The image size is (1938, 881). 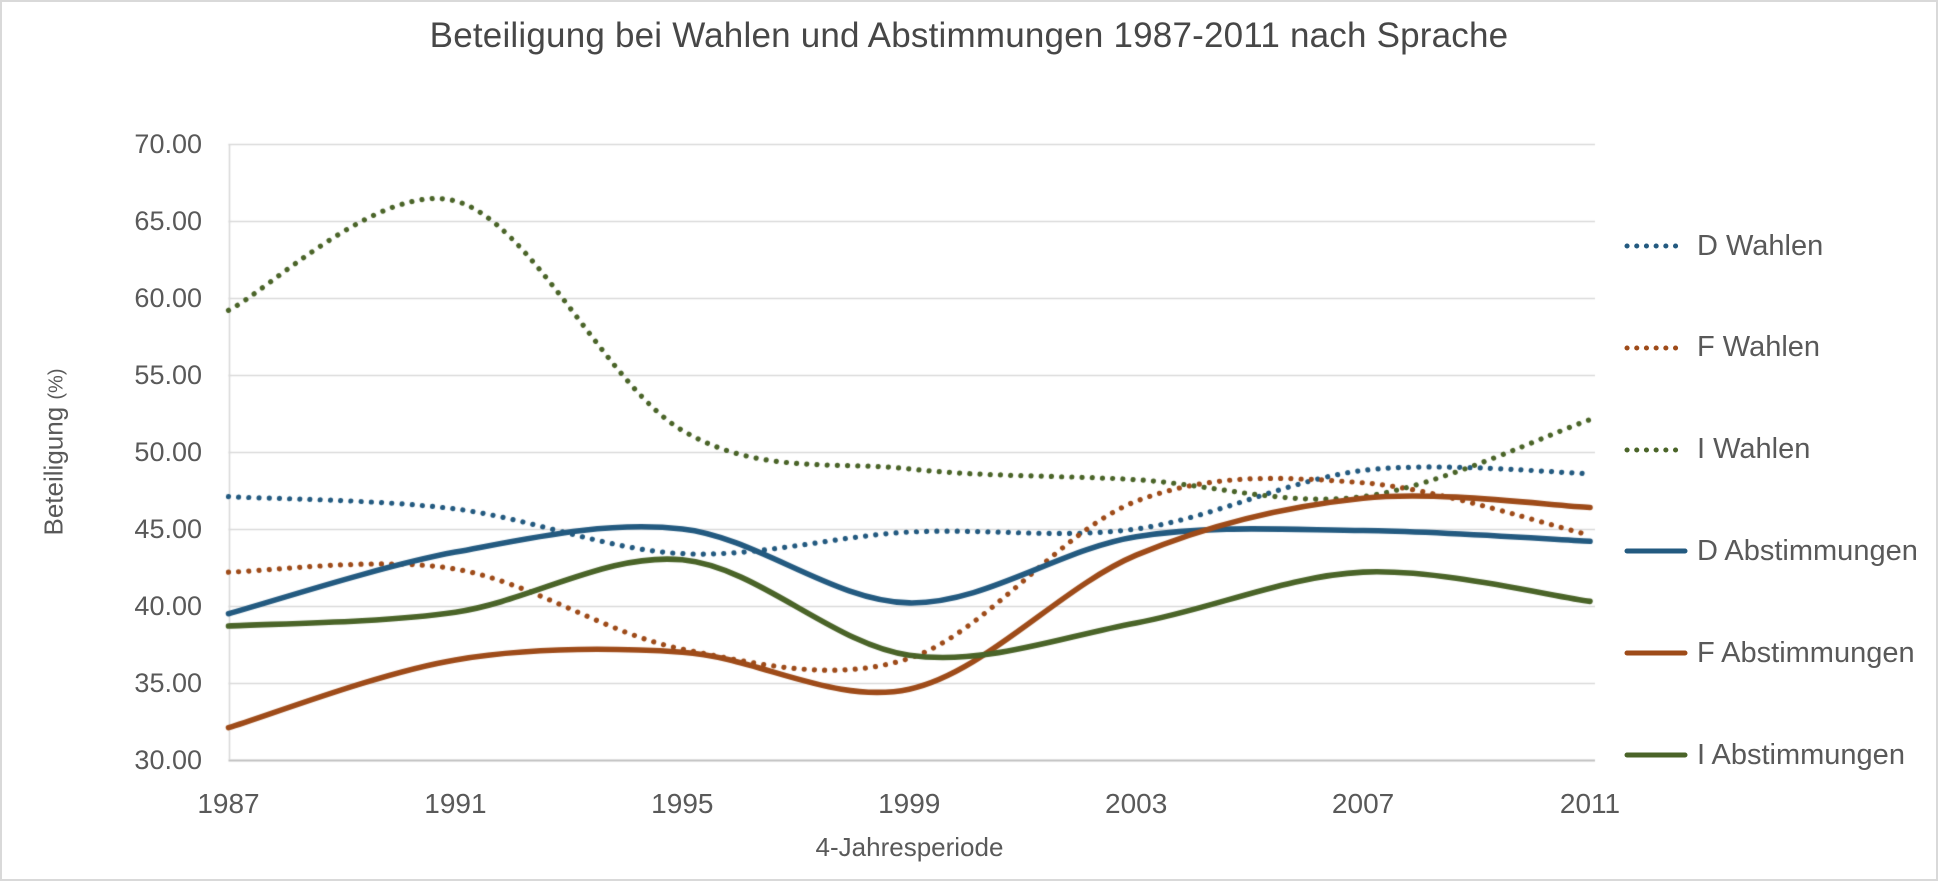 I want to click on legend-item-d-abstimmungen: D Abstimmungen, so click(x=1771, y=551).